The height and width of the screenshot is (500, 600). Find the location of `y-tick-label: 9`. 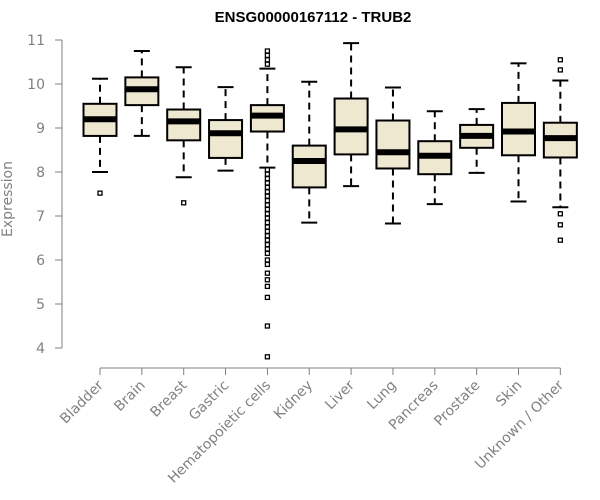

y-tick-label: 9 is located at coordinates (40, 129).